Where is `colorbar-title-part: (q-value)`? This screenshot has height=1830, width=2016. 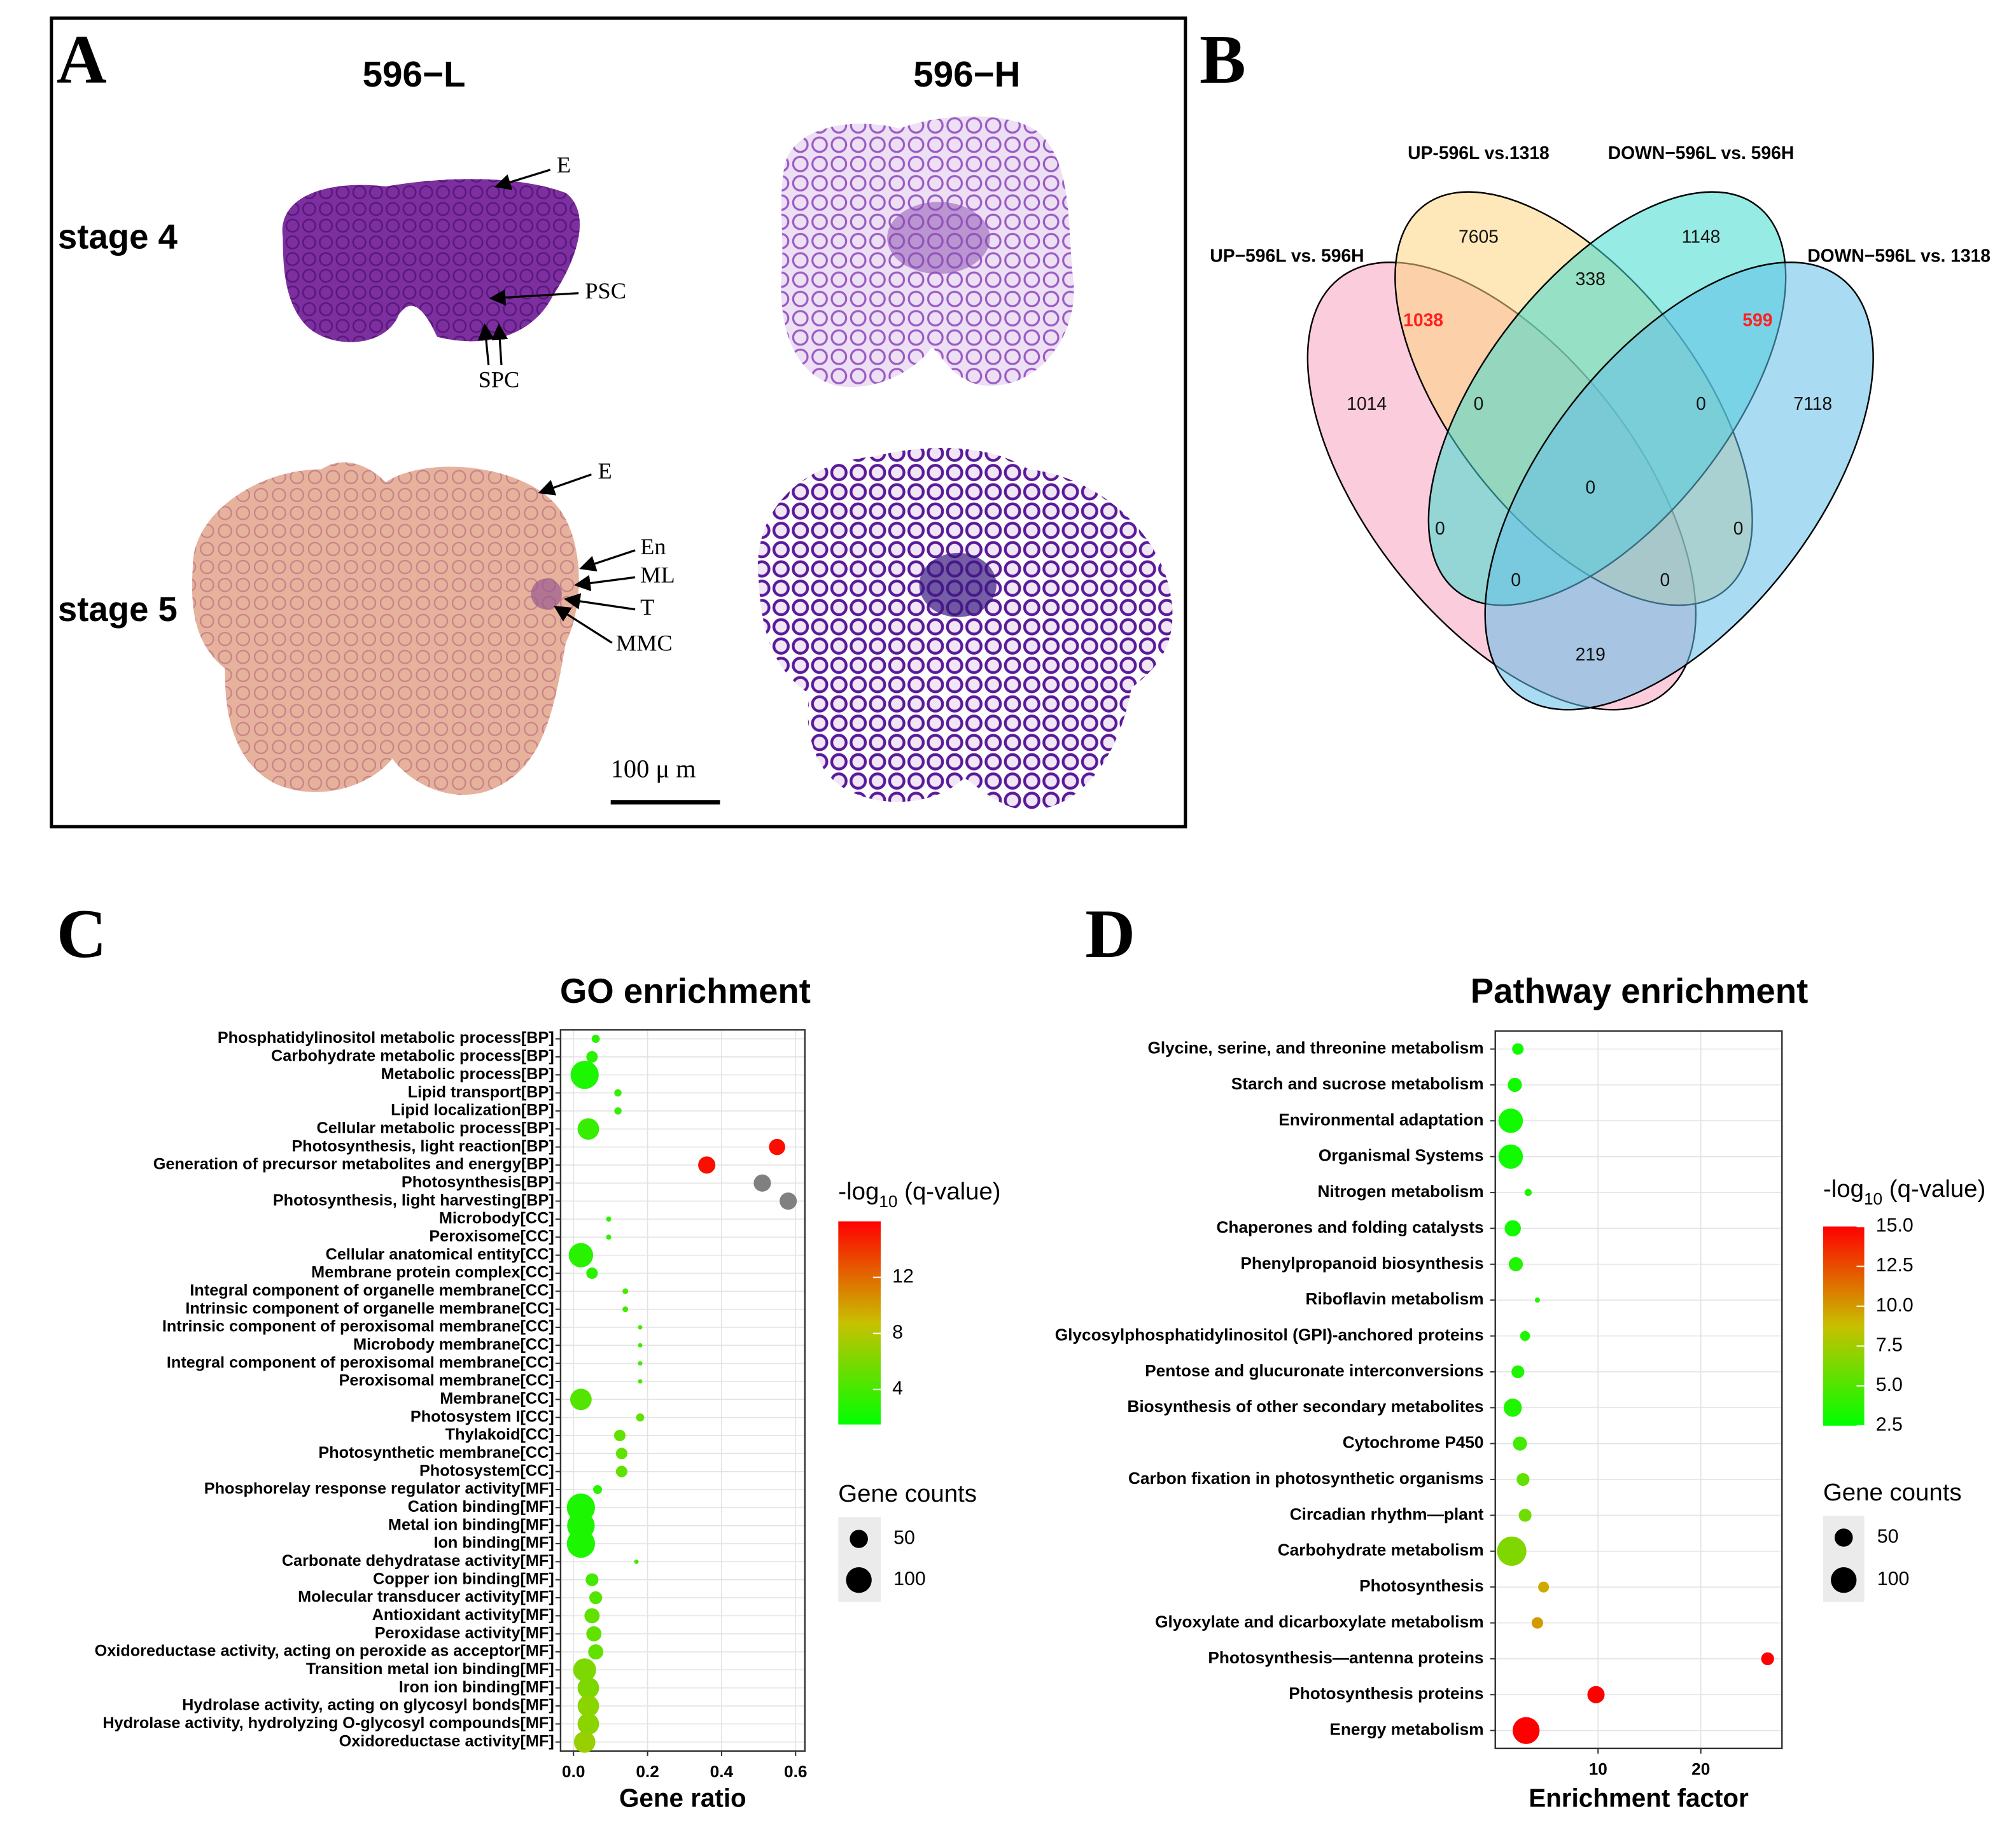
colorbar-title-part: (q-value) is located at coordinates (949, 1191).